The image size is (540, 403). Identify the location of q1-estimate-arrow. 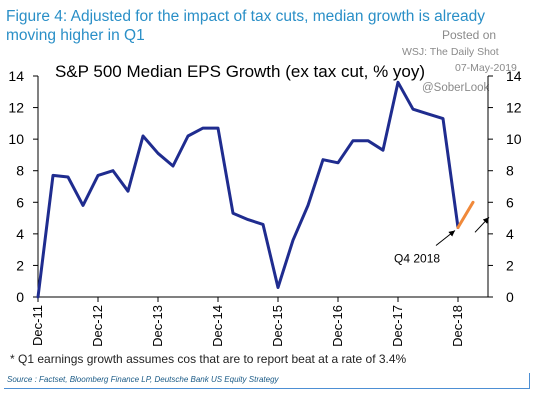
(482, 224).